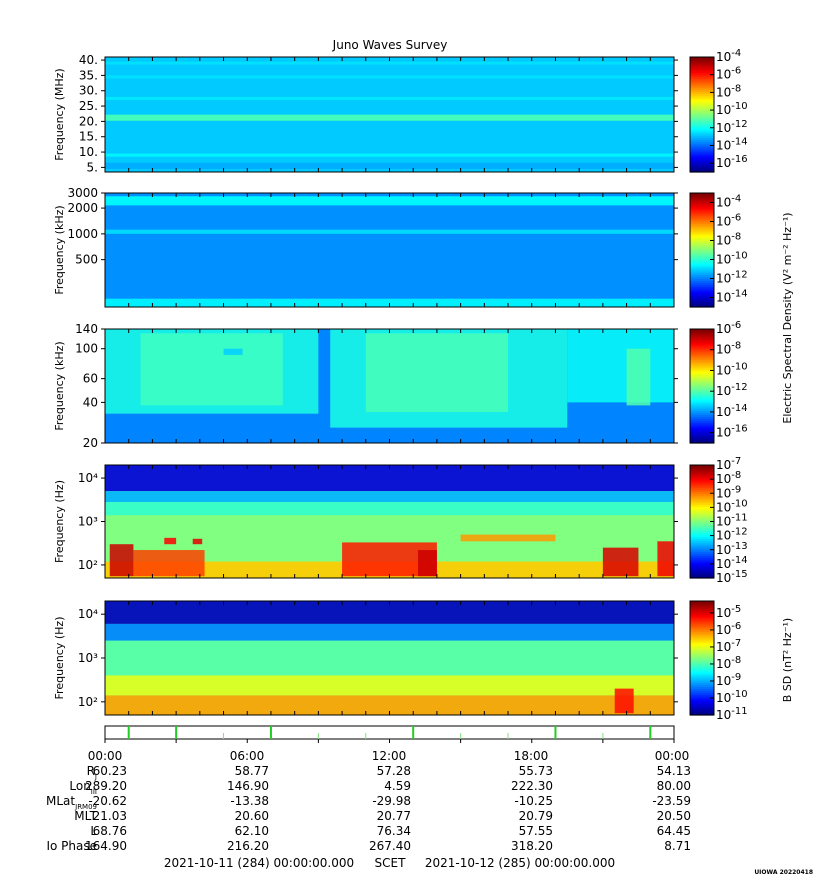 Image resolution: width=815 pixels, height=880 pixels. I want to click on emission-burst, so click(211, 369).